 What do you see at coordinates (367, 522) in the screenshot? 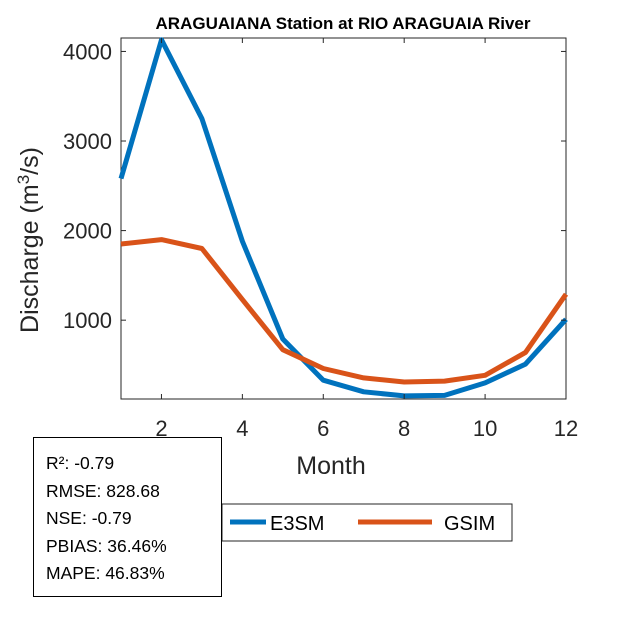
I see `legend: E3SM GSIM` at bounding box center [367, 522].